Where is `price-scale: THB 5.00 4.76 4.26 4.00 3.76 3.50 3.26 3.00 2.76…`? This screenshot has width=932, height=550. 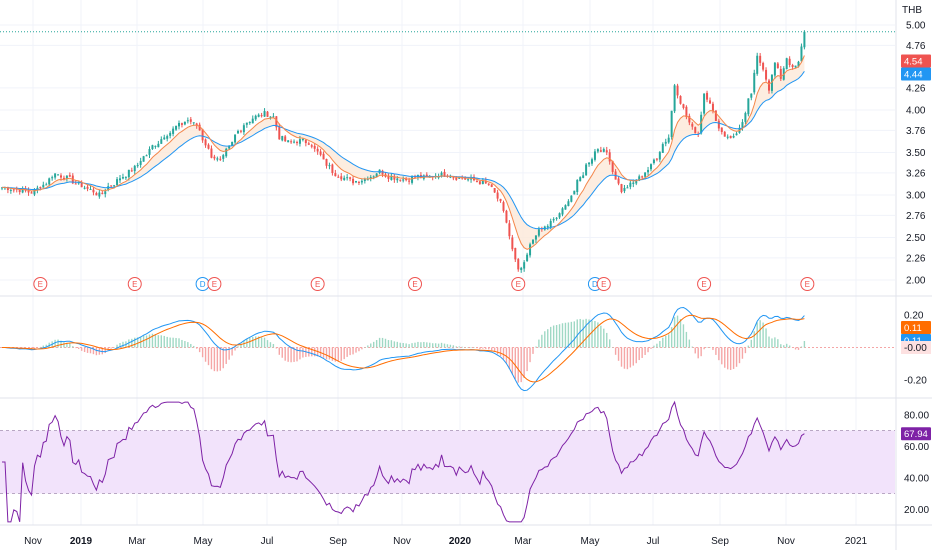 price-scale: THB 5.00 4.76 4.26 4.00 3.76 3.50 3.26 3.00 2.76… is located at coordinates (916, 260).